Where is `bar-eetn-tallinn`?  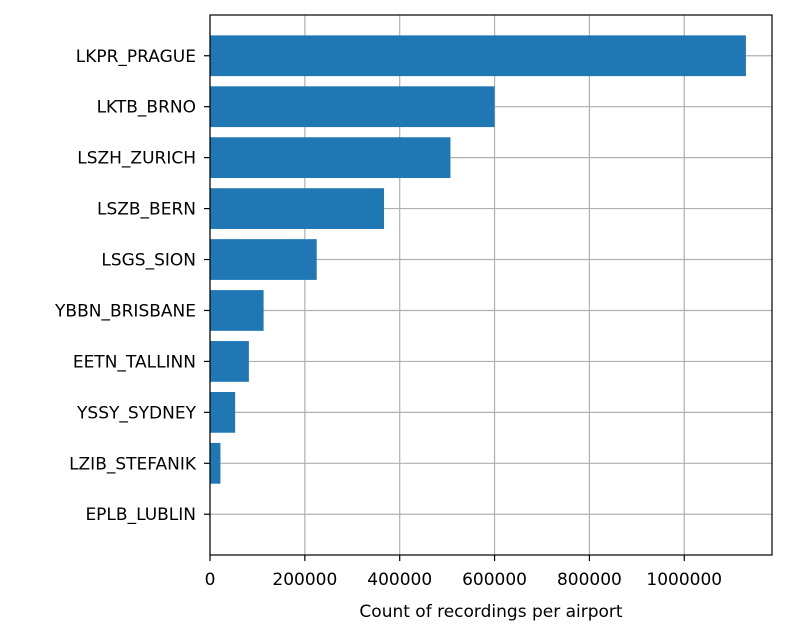
bar-eetn-tallinn is located at coordinates (229, 361).